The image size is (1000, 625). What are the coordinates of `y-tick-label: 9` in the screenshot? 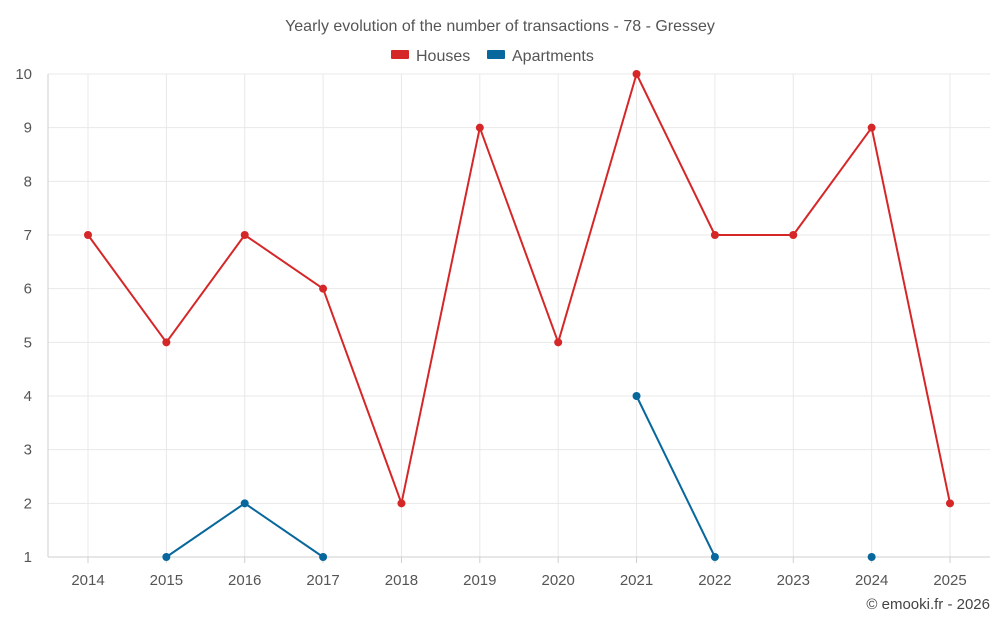 It's located at (28, 128).